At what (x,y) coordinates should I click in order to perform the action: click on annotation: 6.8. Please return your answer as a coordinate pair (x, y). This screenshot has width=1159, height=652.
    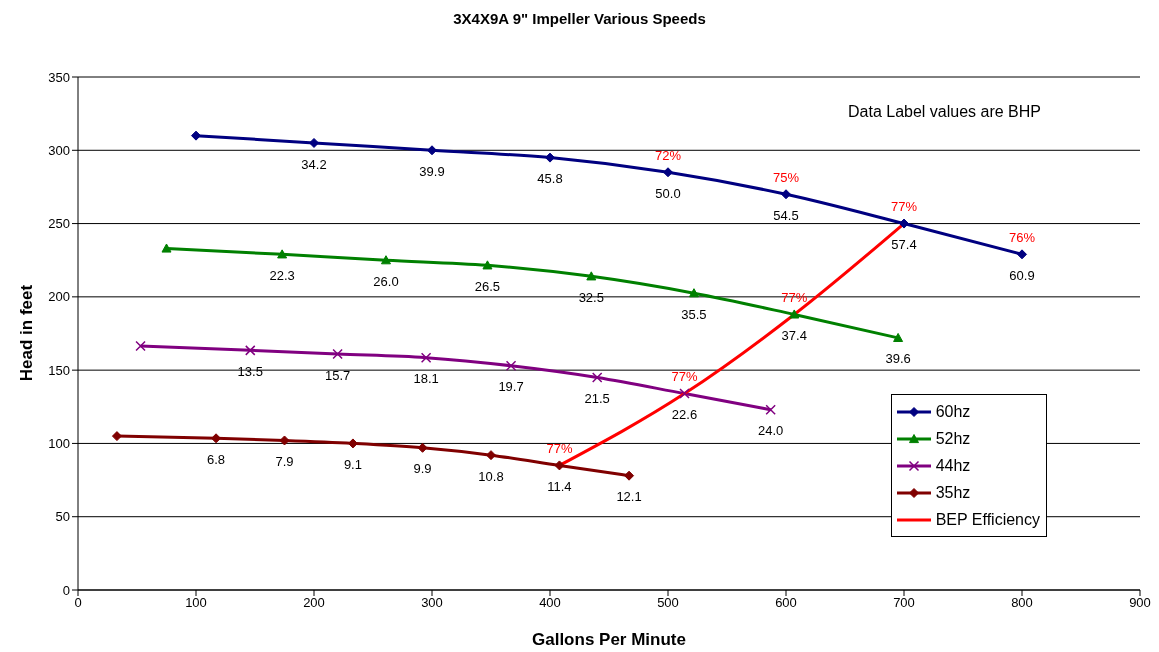
    Looking at the image, I should click on (216, 459).